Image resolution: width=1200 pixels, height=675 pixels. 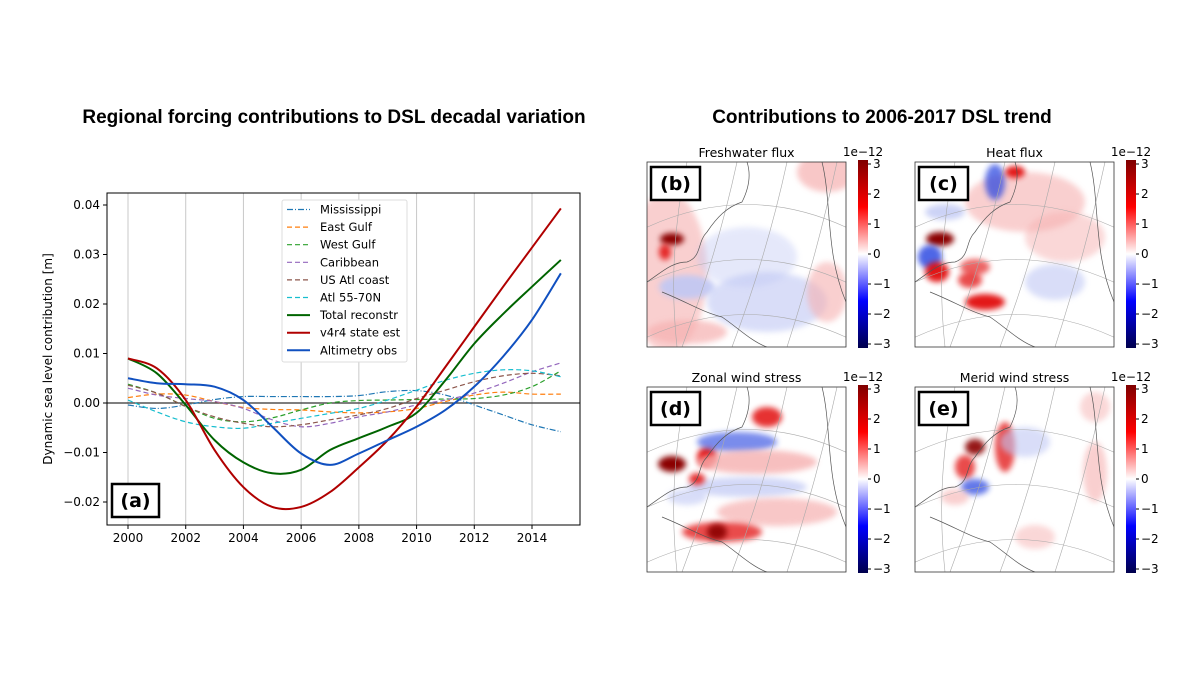 What do you see at coordinates (86, 354) in the screenshot?
I see `y-tick-label: 0.01` at bounding box center [86, 354].